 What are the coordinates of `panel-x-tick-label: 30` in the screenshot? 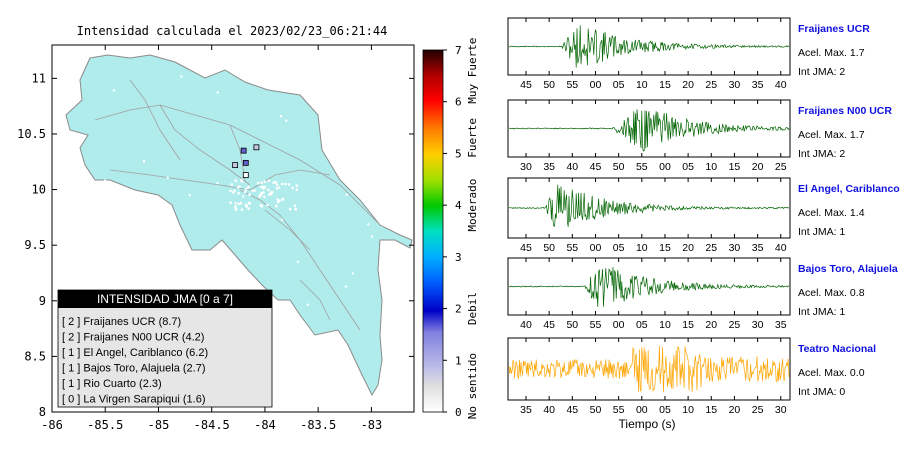 It's located at (526, 167).